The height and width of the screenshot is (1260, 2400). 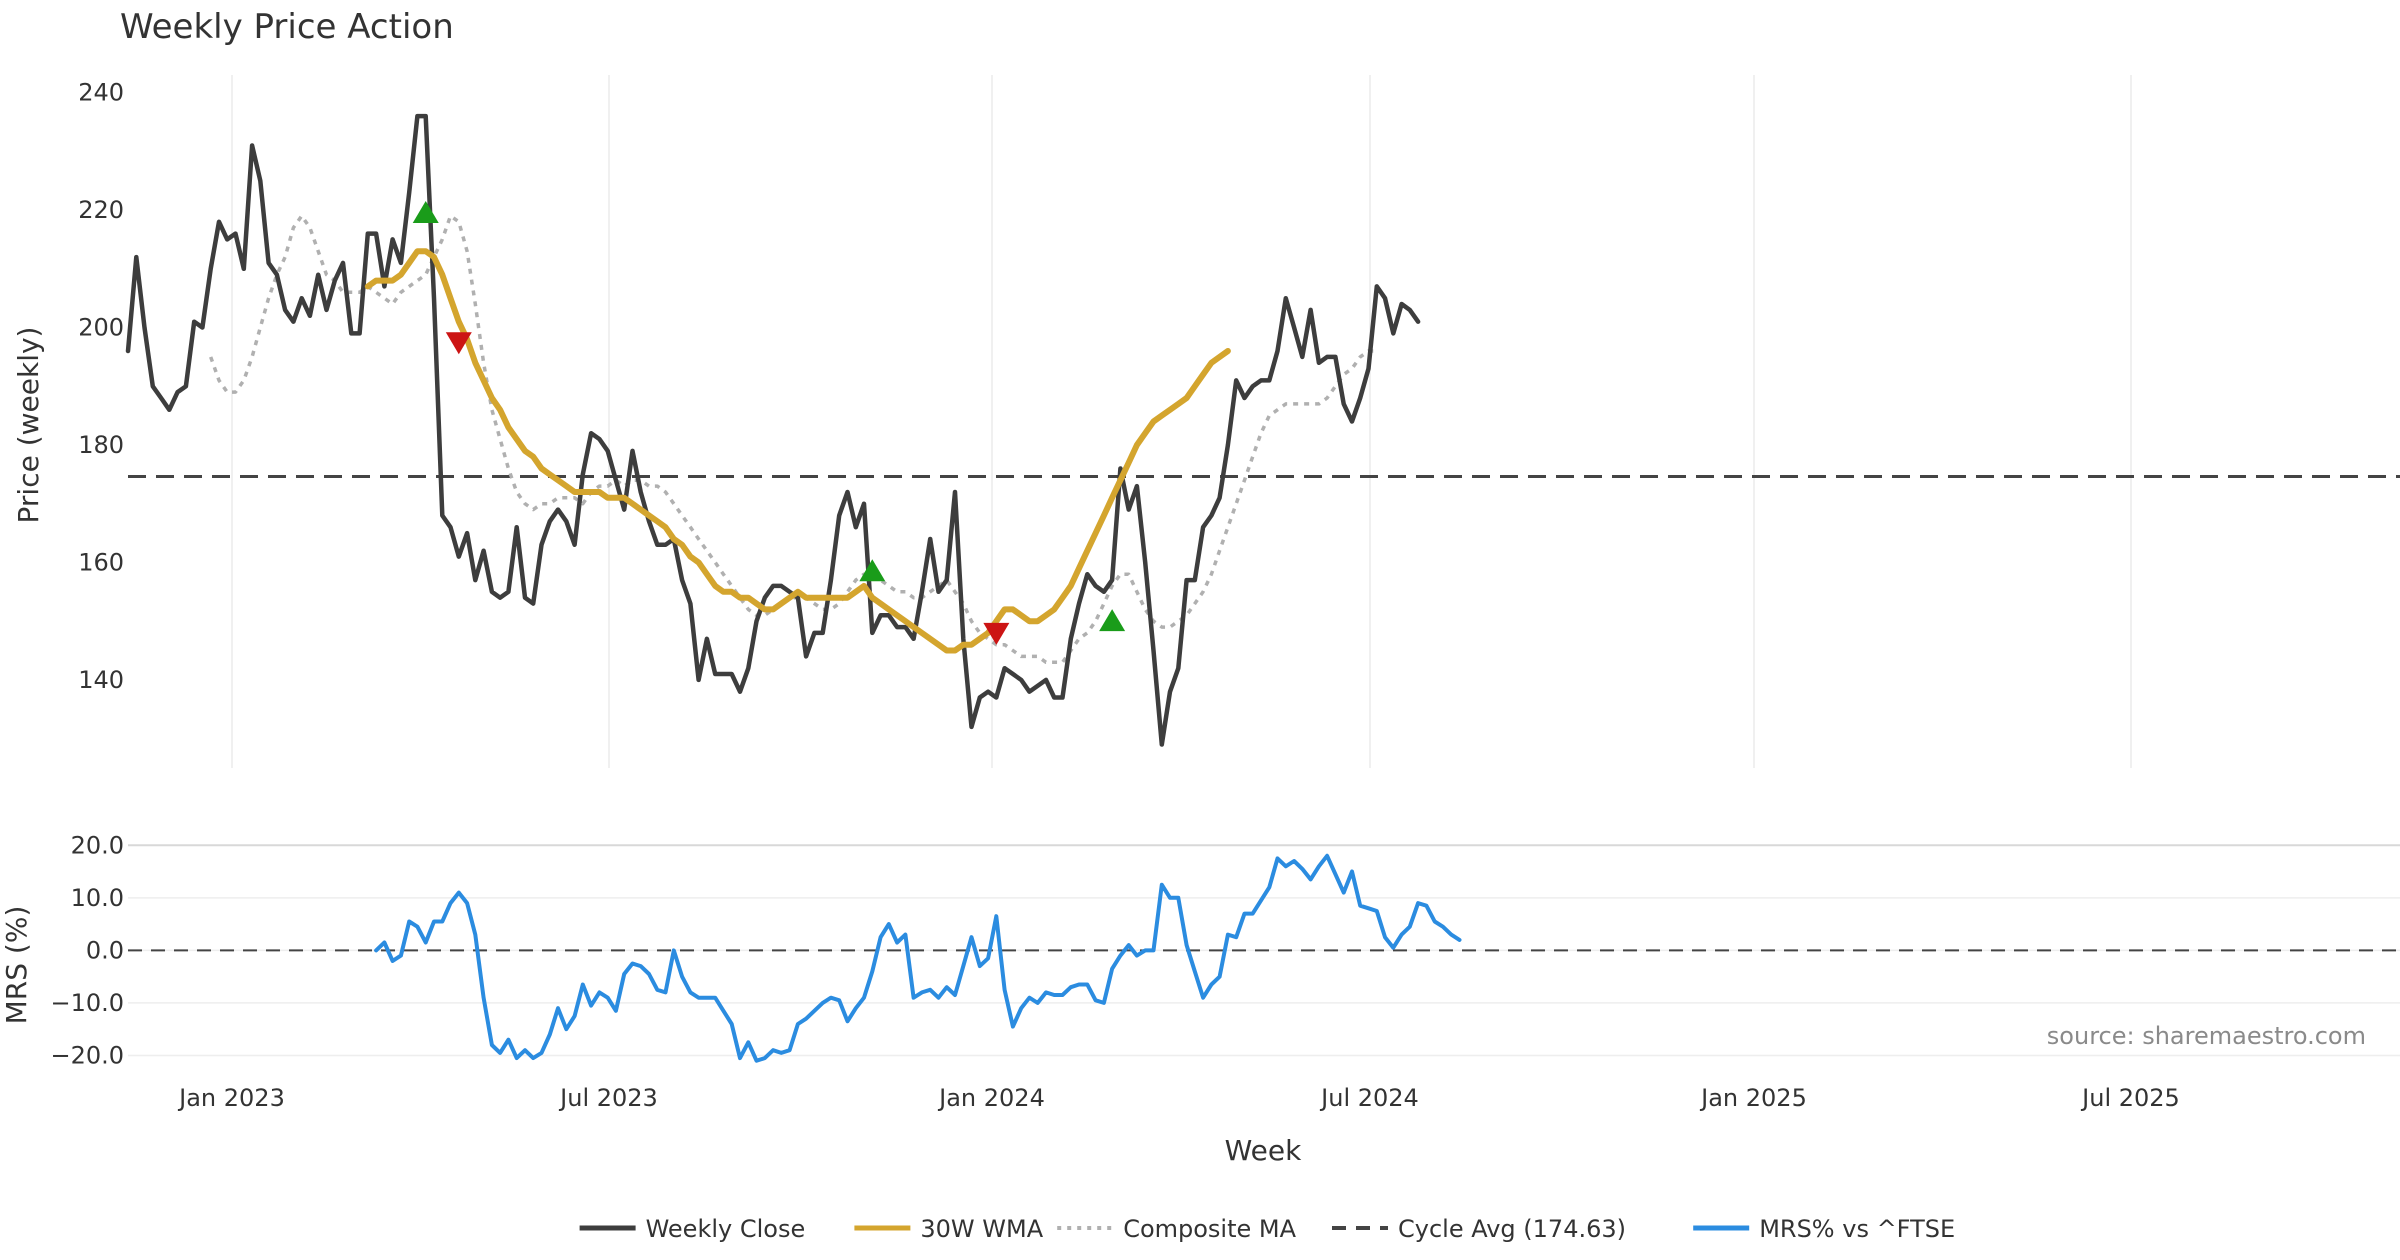 I want to click on legend-entry: Cycle Avg (174.63), so click(x=1479, y=1229).